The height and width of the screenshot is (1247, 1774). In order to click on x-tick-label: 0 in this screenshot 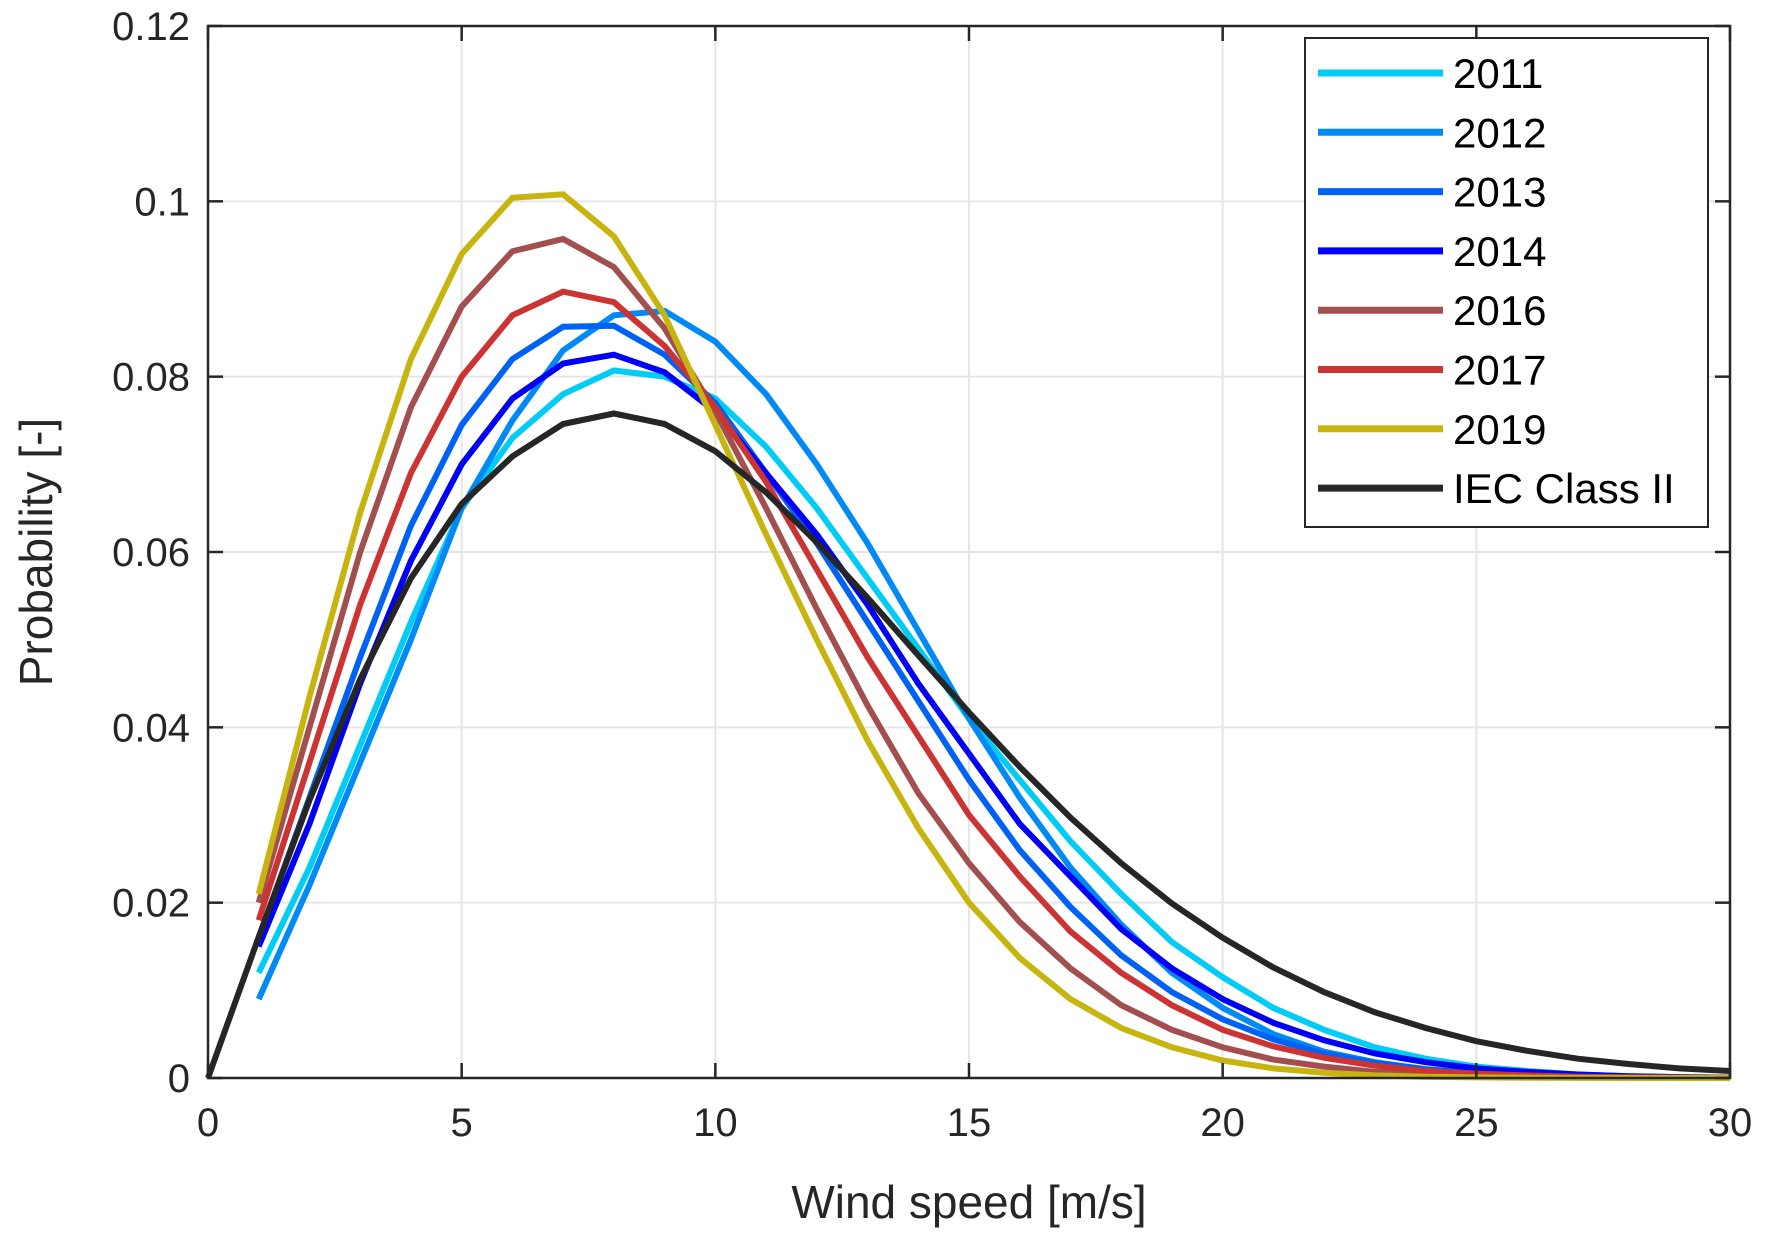, I will do `click(208, 1123)`.